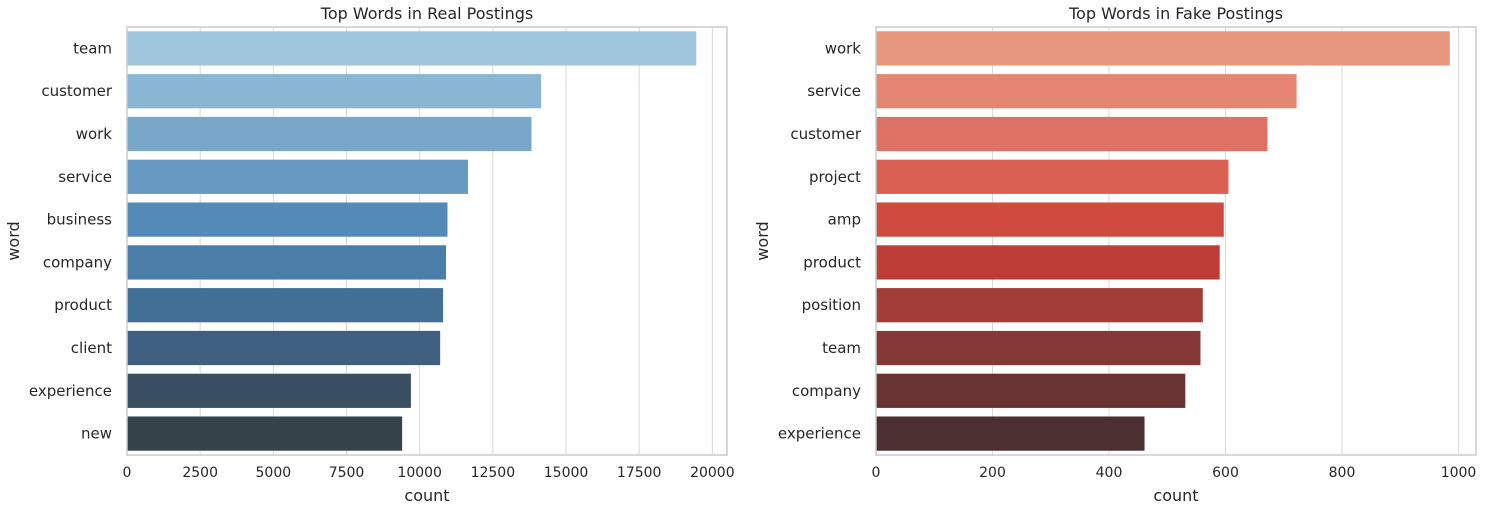 The width and height of the screenshot is (1488, 524). I want to click on bar-business, so click(287, 219).